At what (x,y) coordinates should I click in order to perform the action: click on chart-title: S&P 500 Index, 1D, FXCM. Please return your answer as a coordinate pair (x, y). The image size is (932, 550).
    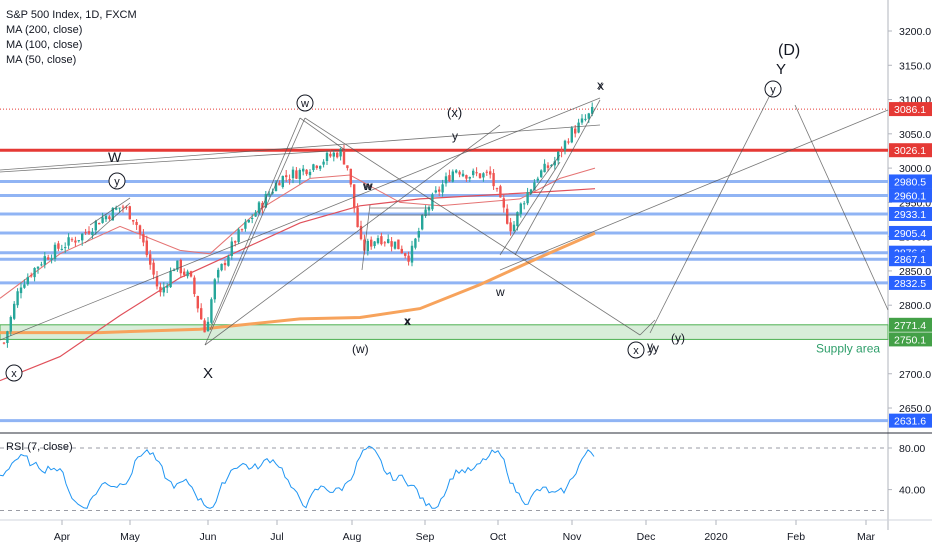
    Looking at the image, I should click on (71, 15).